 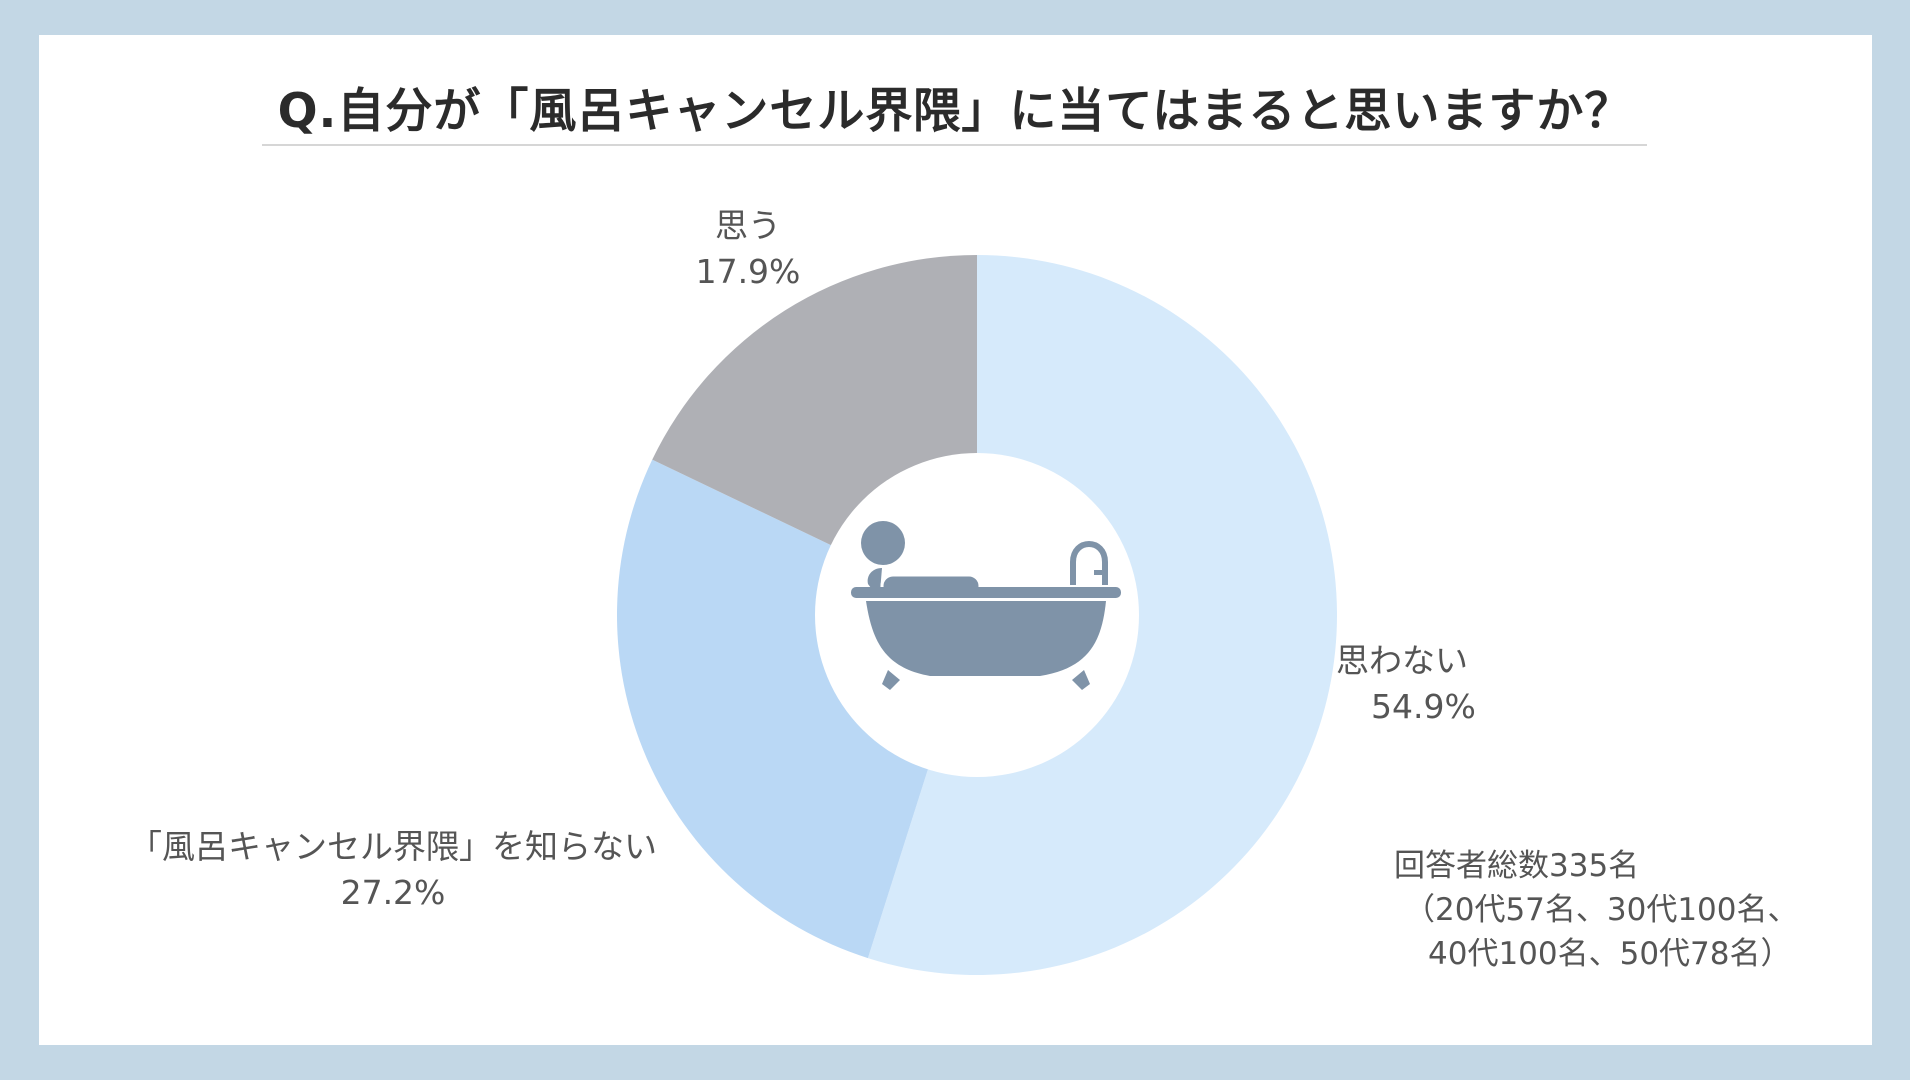 What do you see at coordinates (393, 870) in the screenshot?
I see `label-shiranai: 「風呂キャンセル界隈」を知らない 27.2%` at bounding box center [393, 870].